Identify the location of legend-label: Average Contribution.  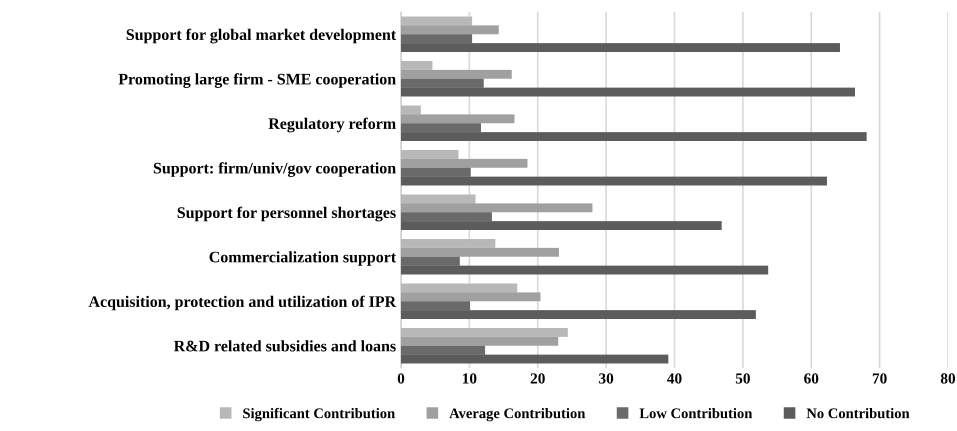
(517, 415).